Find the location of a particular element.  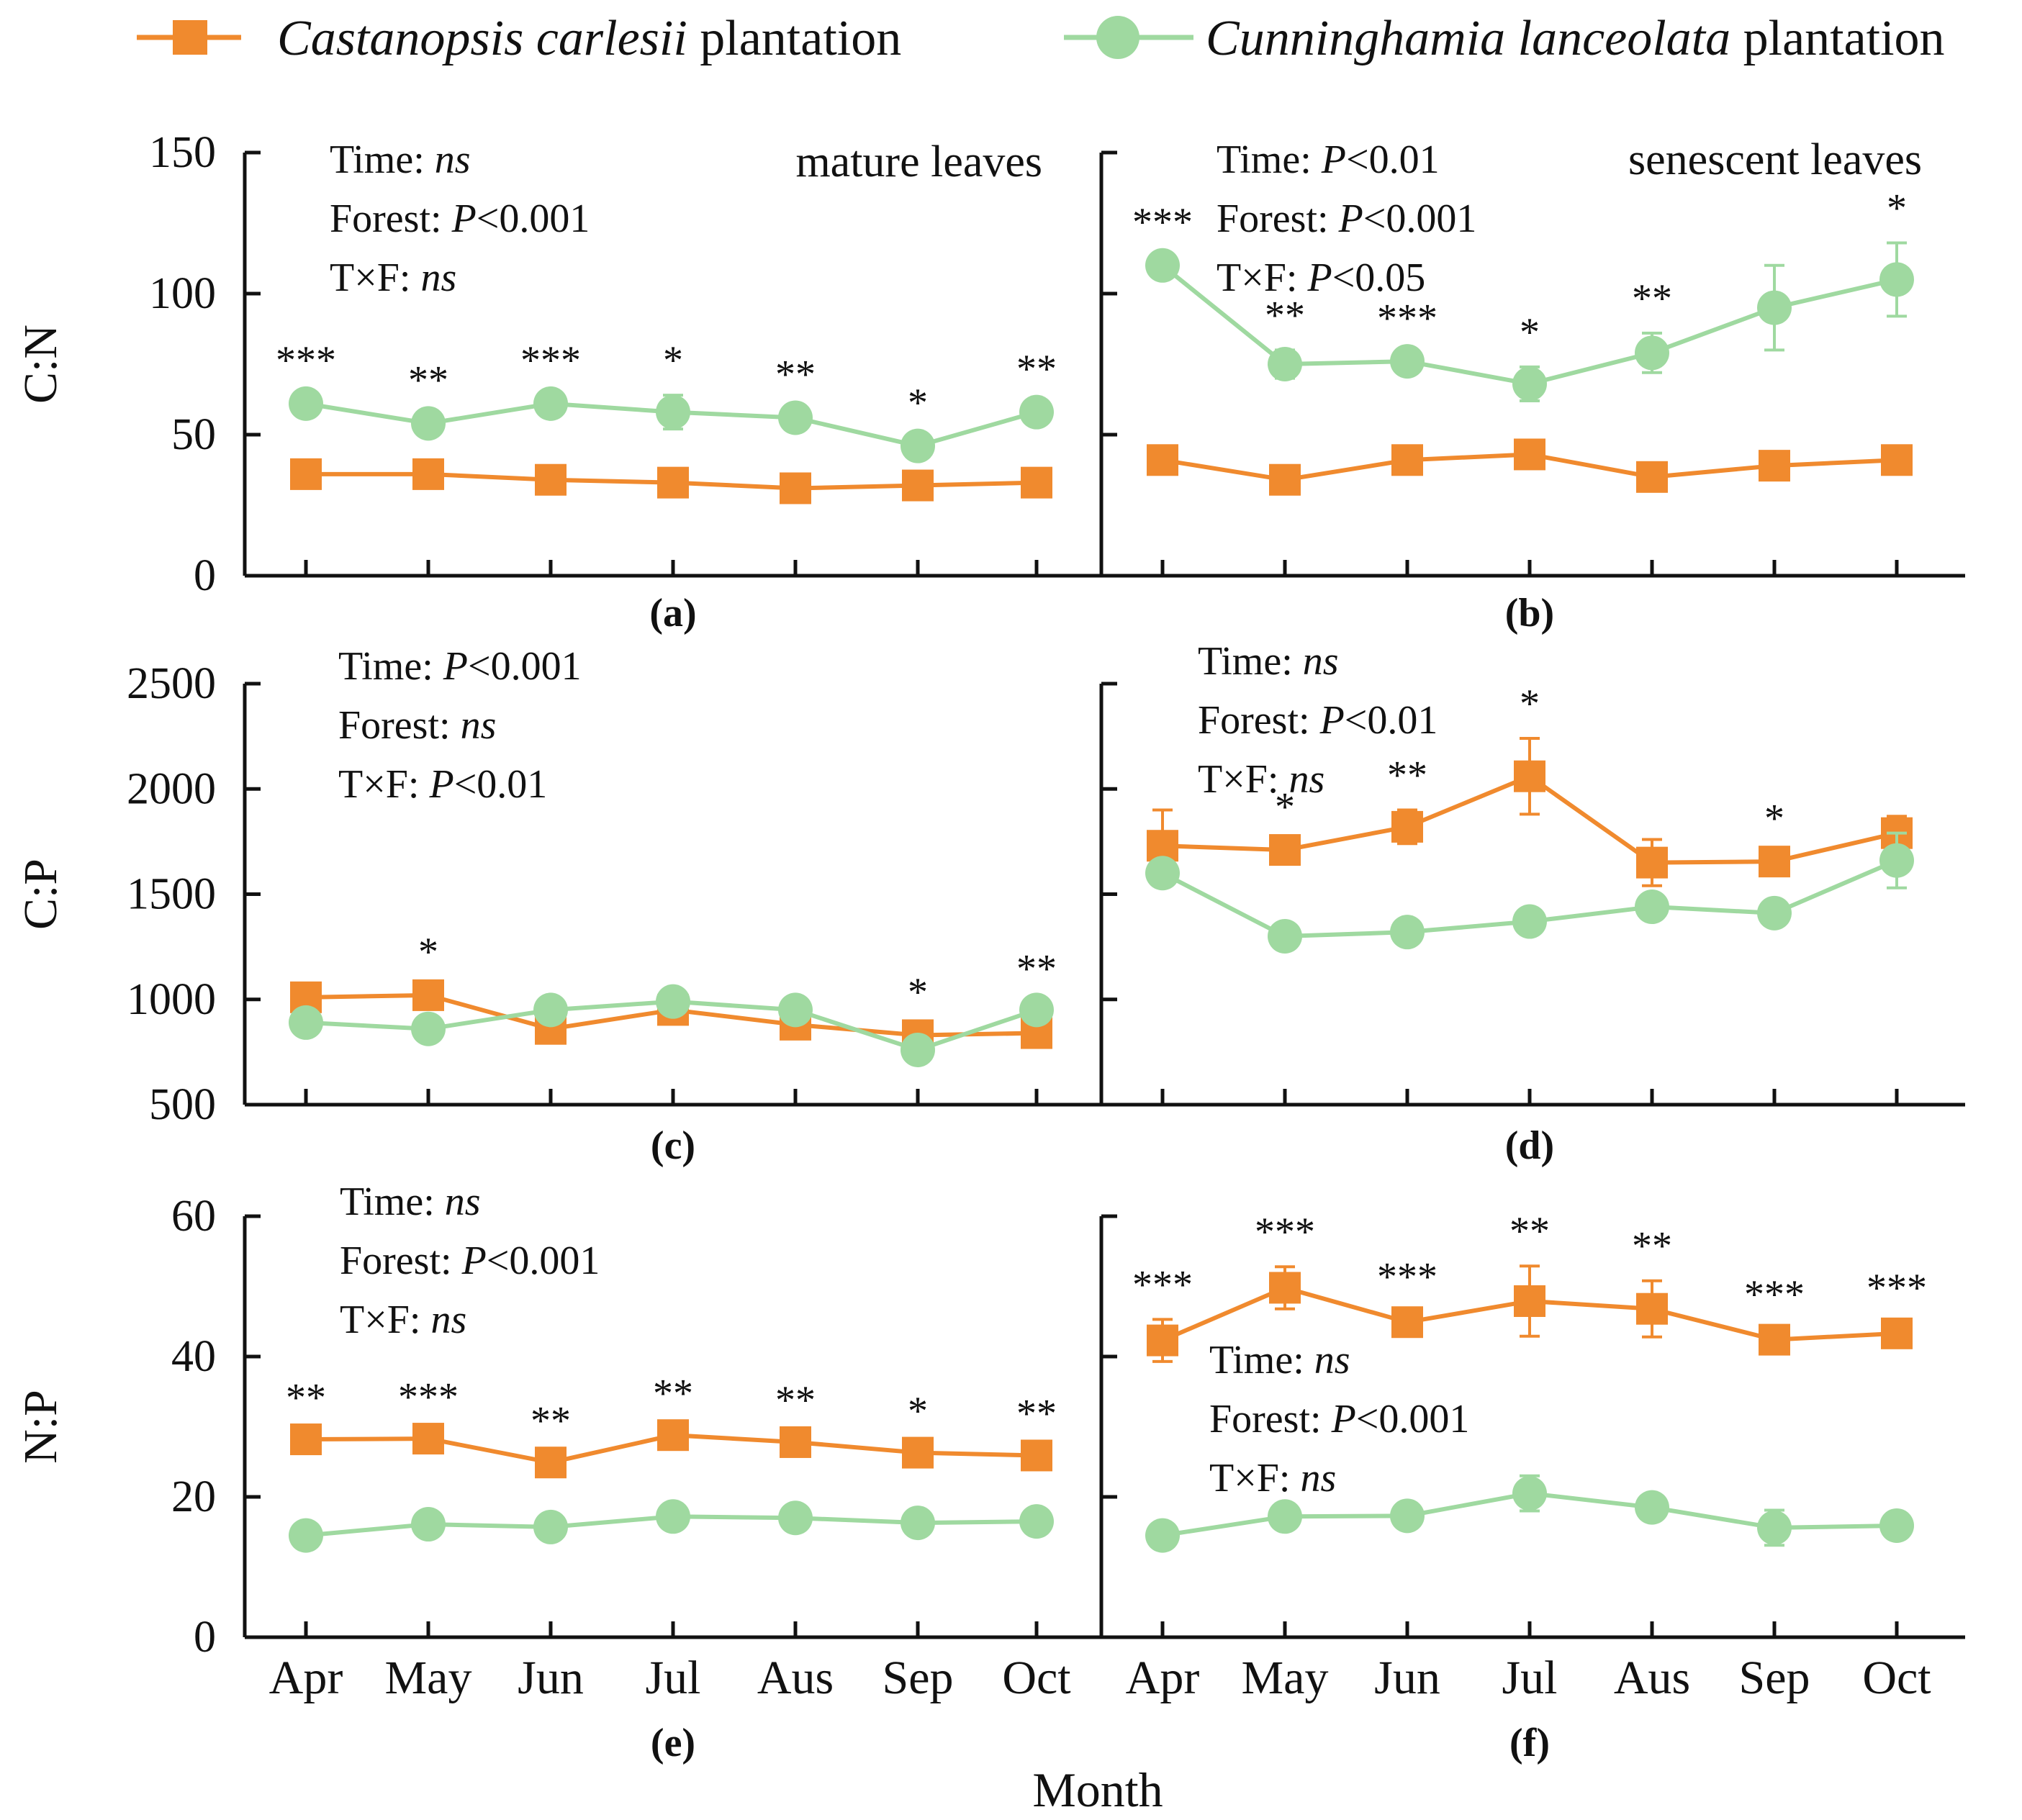

panel-label-d: (d) is located at coordinates (1530, 1145).